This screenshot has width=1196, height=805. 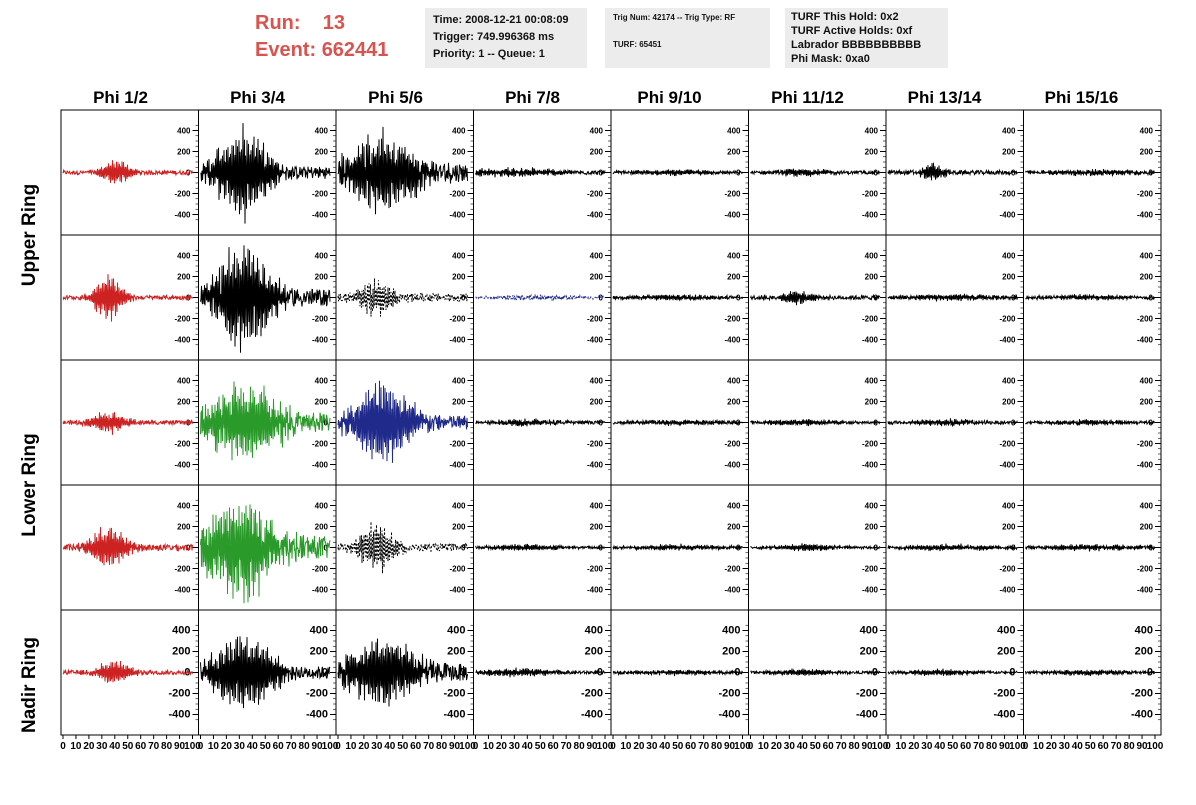 I want to click on y-tick-label: 0, so click(x=601, y=423).